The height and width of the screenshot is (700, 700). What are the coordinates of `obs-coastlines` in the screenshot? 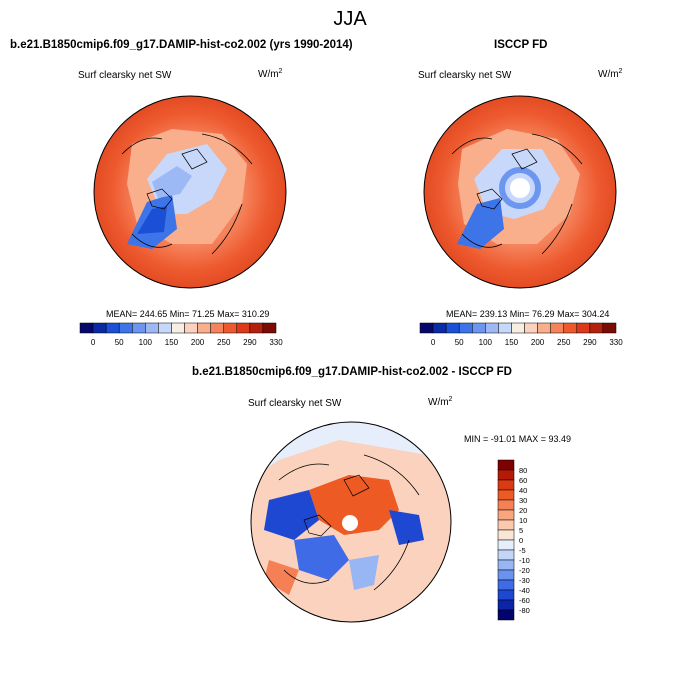 It's located at (517, 194).